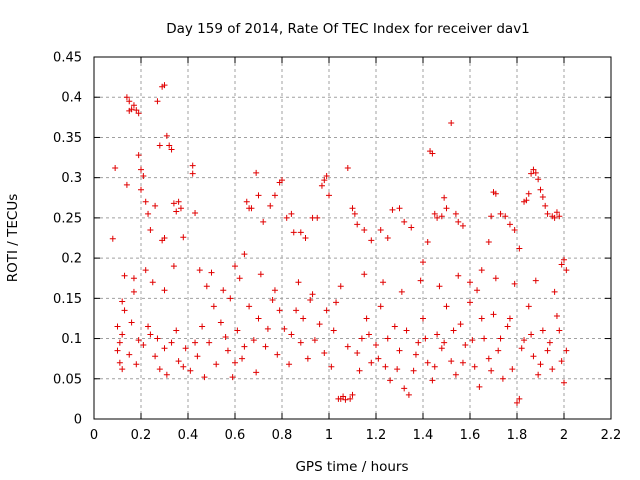 Image resolution: width=640 pixels, height=480 pixels. Describe the element at coordinates (517, 435) in the screenshot. I see `x-tick-label: 1.8` at that location.